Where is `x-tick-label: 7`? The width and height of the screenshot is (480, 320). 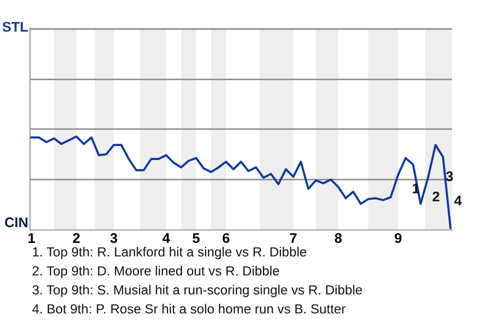 x-tick-label: 7 is located at coordinates (293, 238).